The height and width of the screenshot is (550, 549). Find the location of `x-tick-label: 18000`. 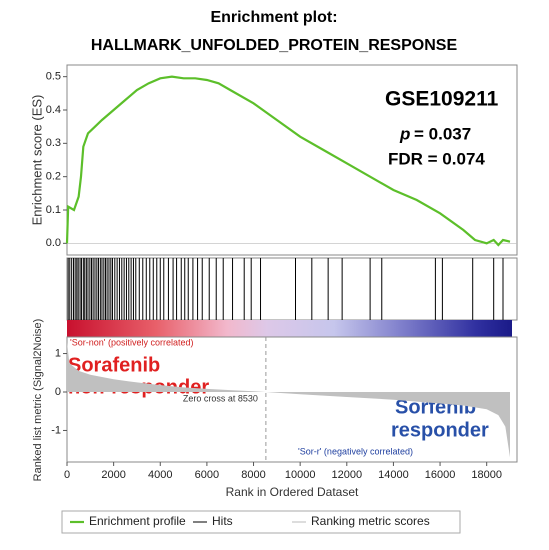

x-tick-label: 18000 is located at coordinates (486, 475).